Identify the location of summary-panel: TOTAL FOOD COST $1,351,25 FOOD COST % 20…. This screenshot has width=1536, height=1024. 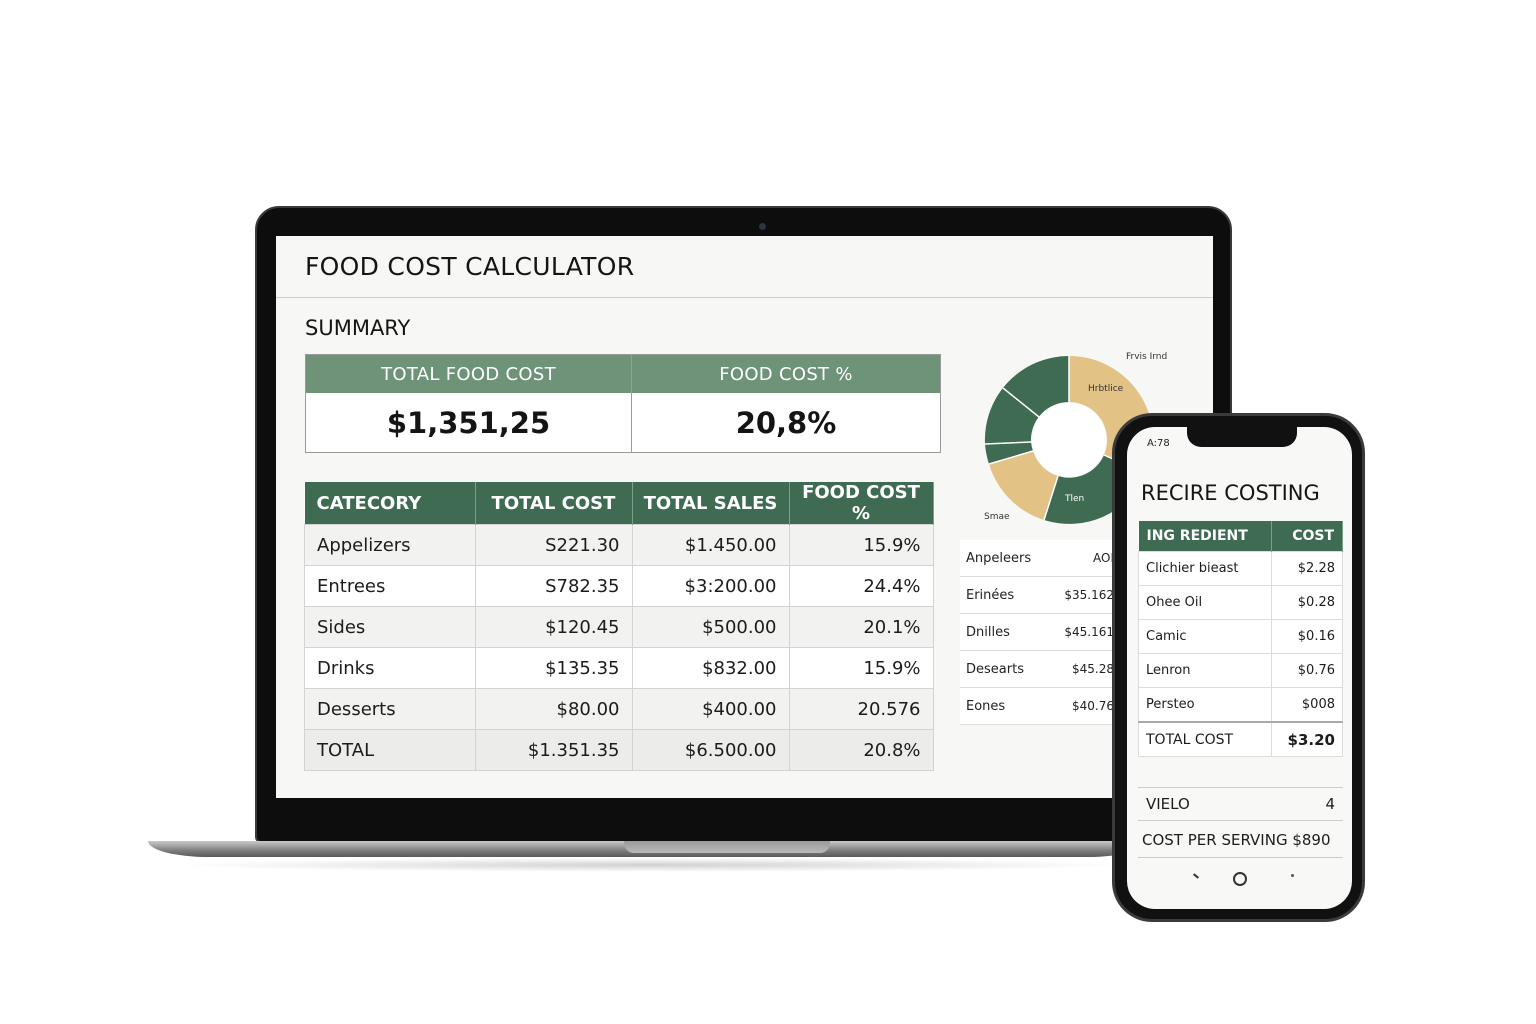
(623, 403).